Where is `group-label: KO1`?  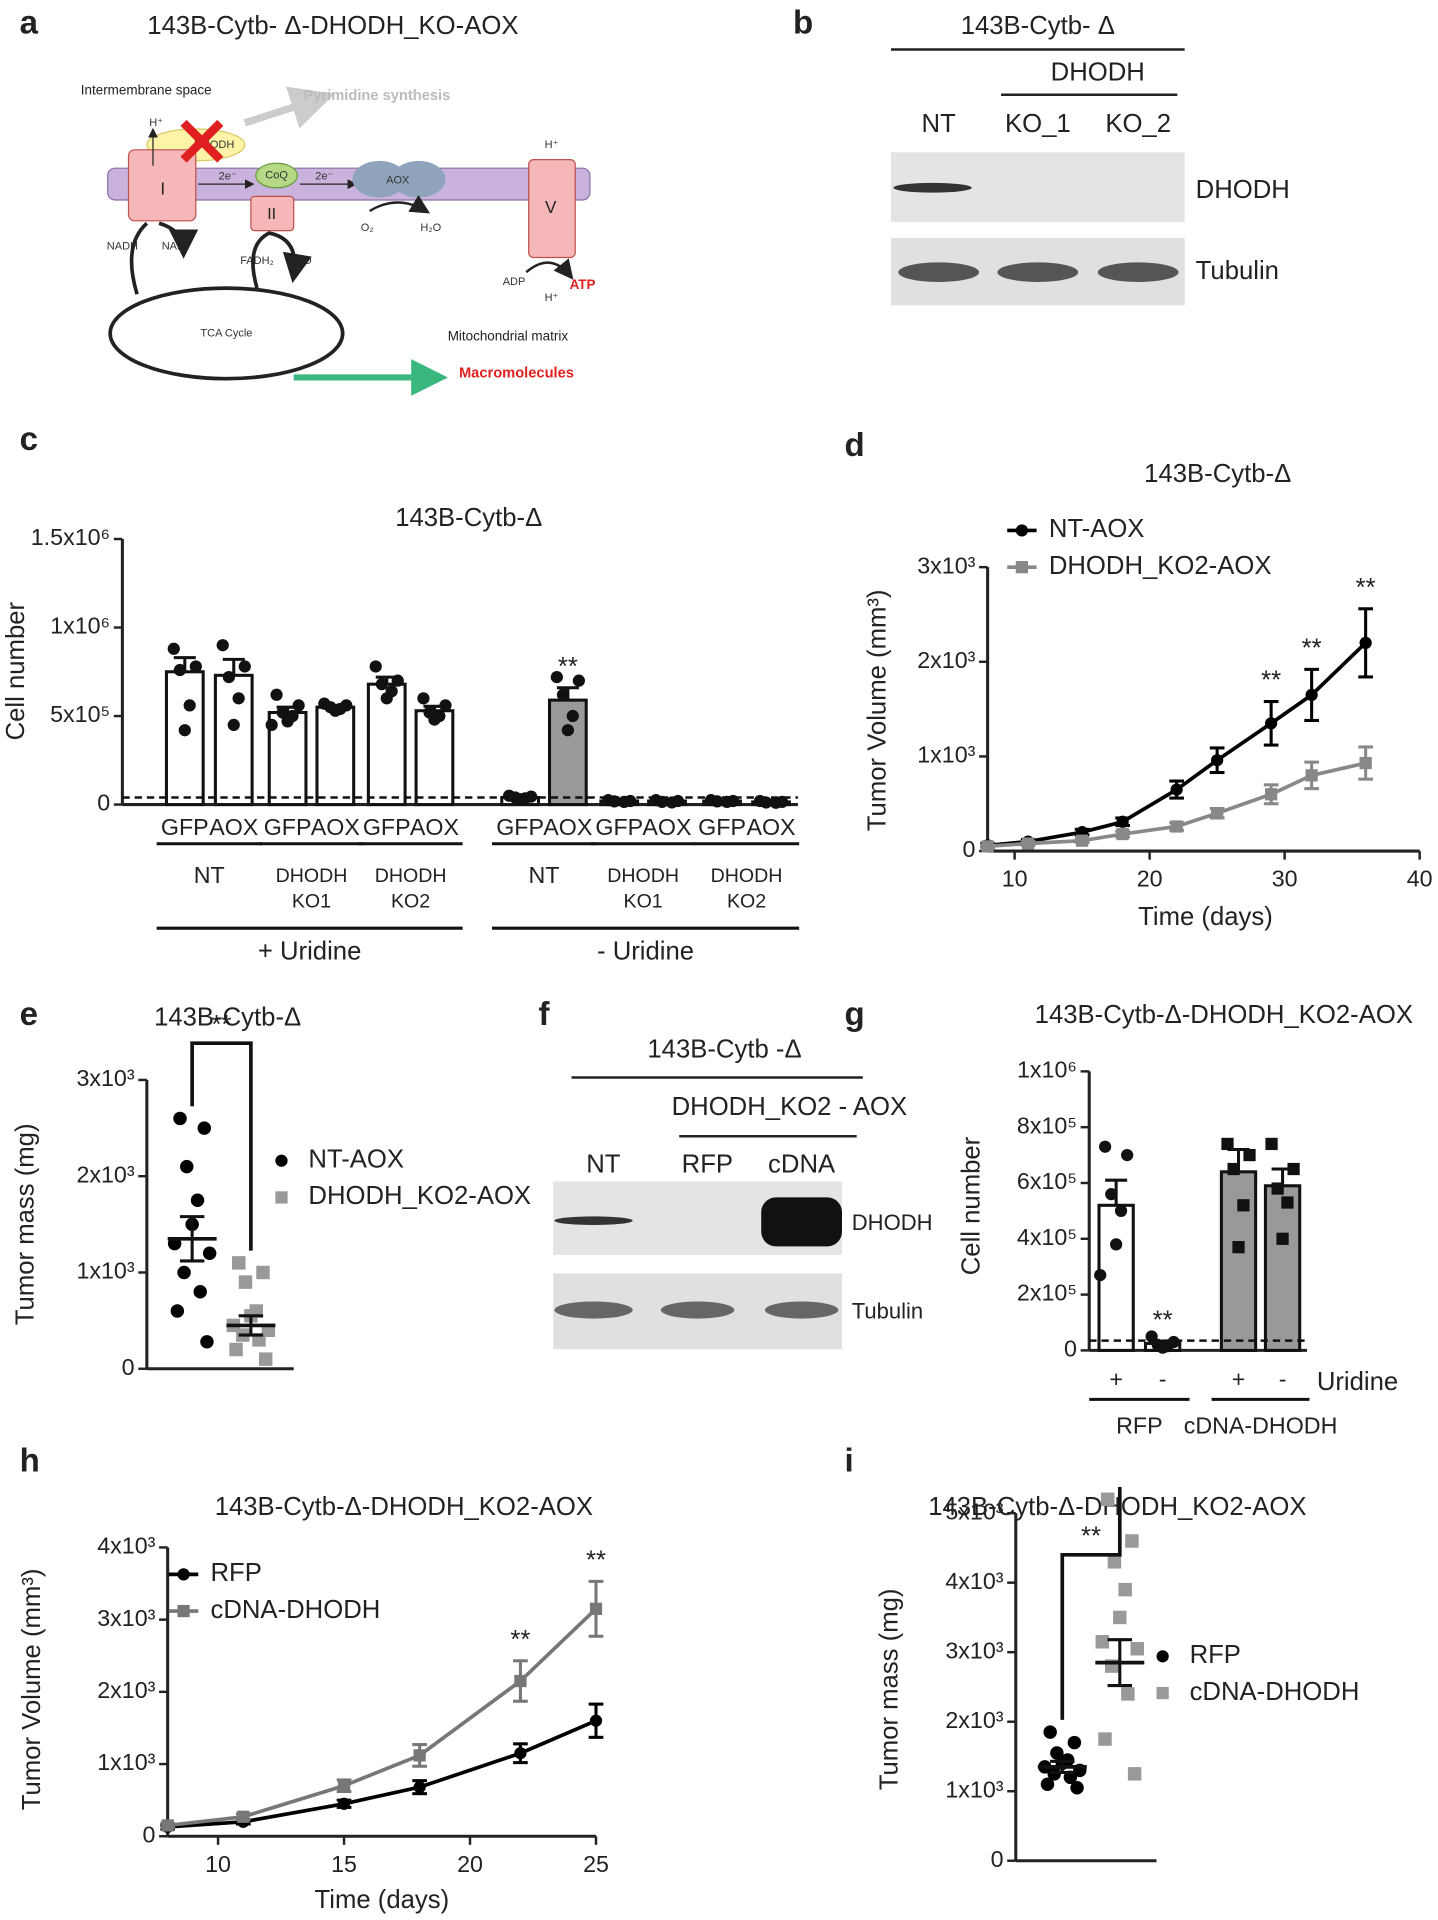 group-label: KO1 is located at coordinates (643, 902).